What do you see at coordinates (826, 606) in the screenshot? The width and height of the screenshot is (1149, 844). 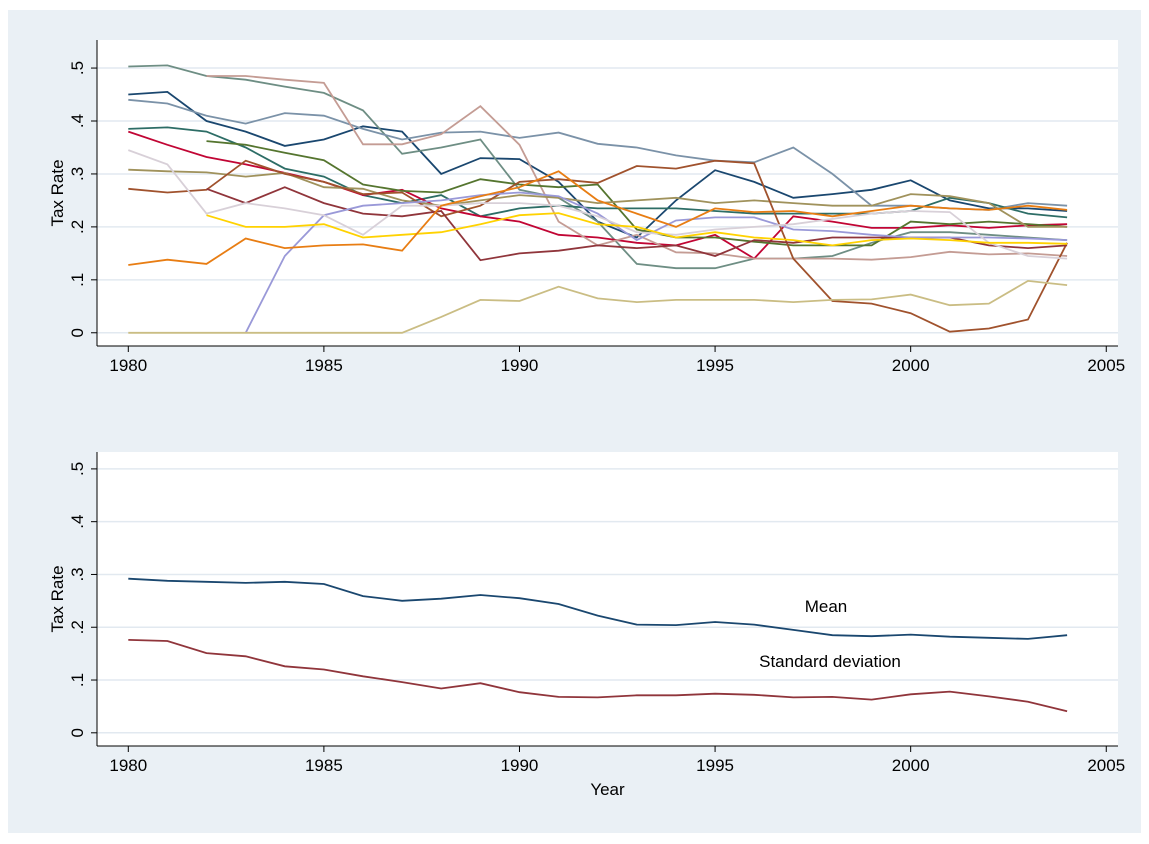 I see `annotation: Mean` at bounding box center [826, 606].